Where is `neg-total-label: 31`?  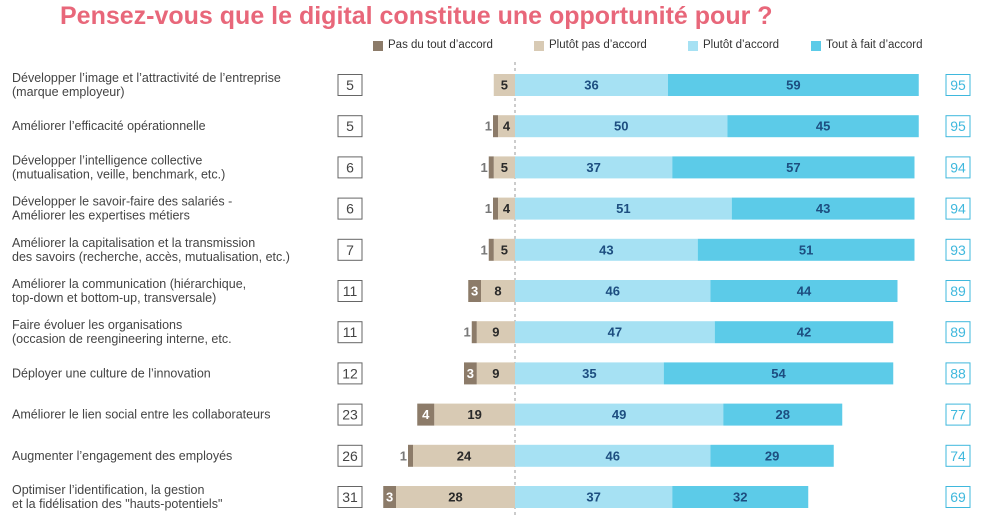 neg-total-label: 31 is located at coordinates (350, 497).